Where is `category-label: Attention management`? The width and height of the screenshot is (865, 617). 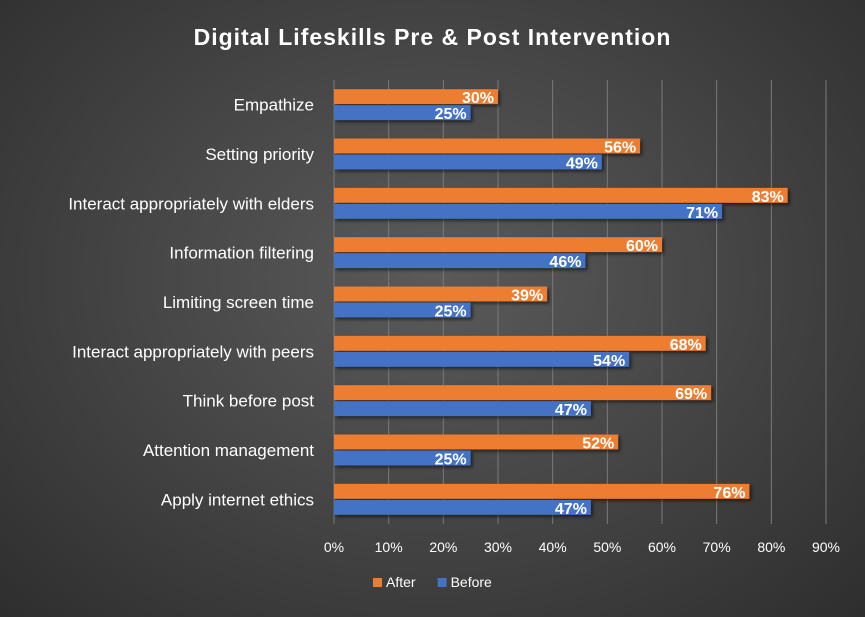
category-label: Attention management is located at coordinates (228, 450).